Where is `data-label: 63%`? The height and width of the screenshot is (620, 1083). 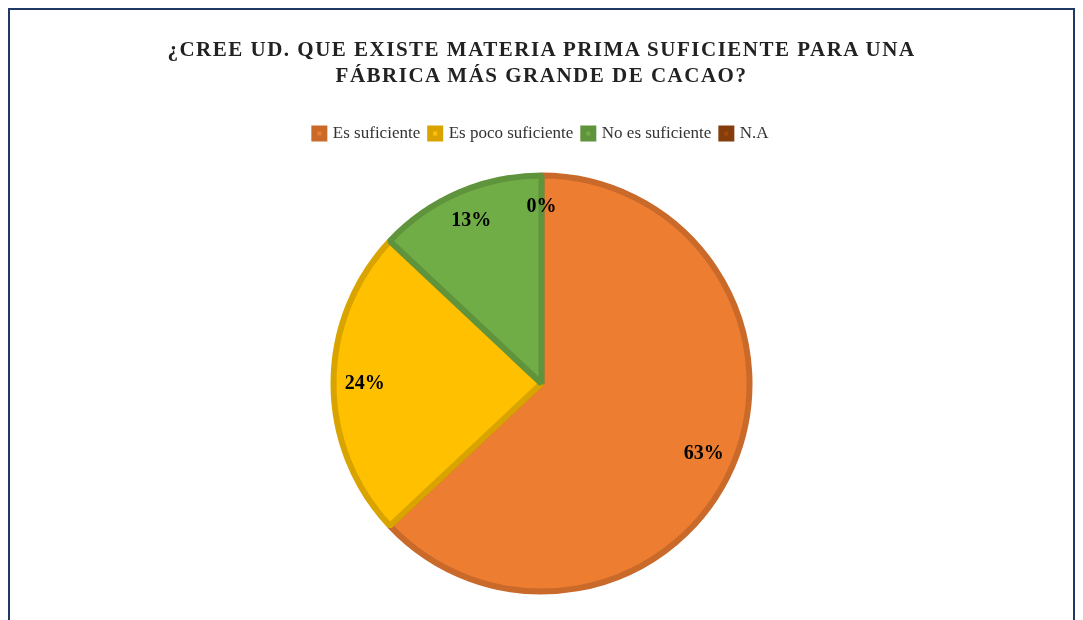 data-label: 63% is located at coordinates (703, 451).